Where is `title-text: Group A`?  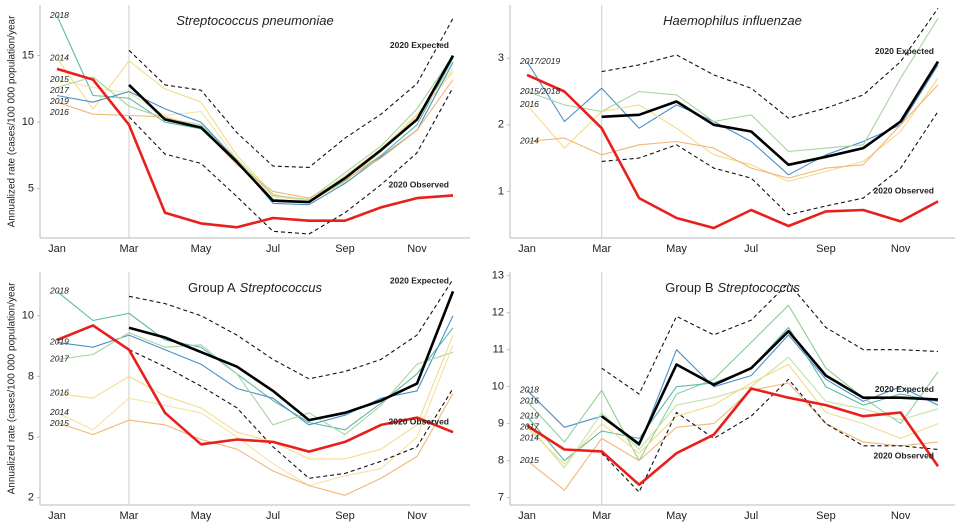
title-text: Group A is located at coordinates (212, 287).